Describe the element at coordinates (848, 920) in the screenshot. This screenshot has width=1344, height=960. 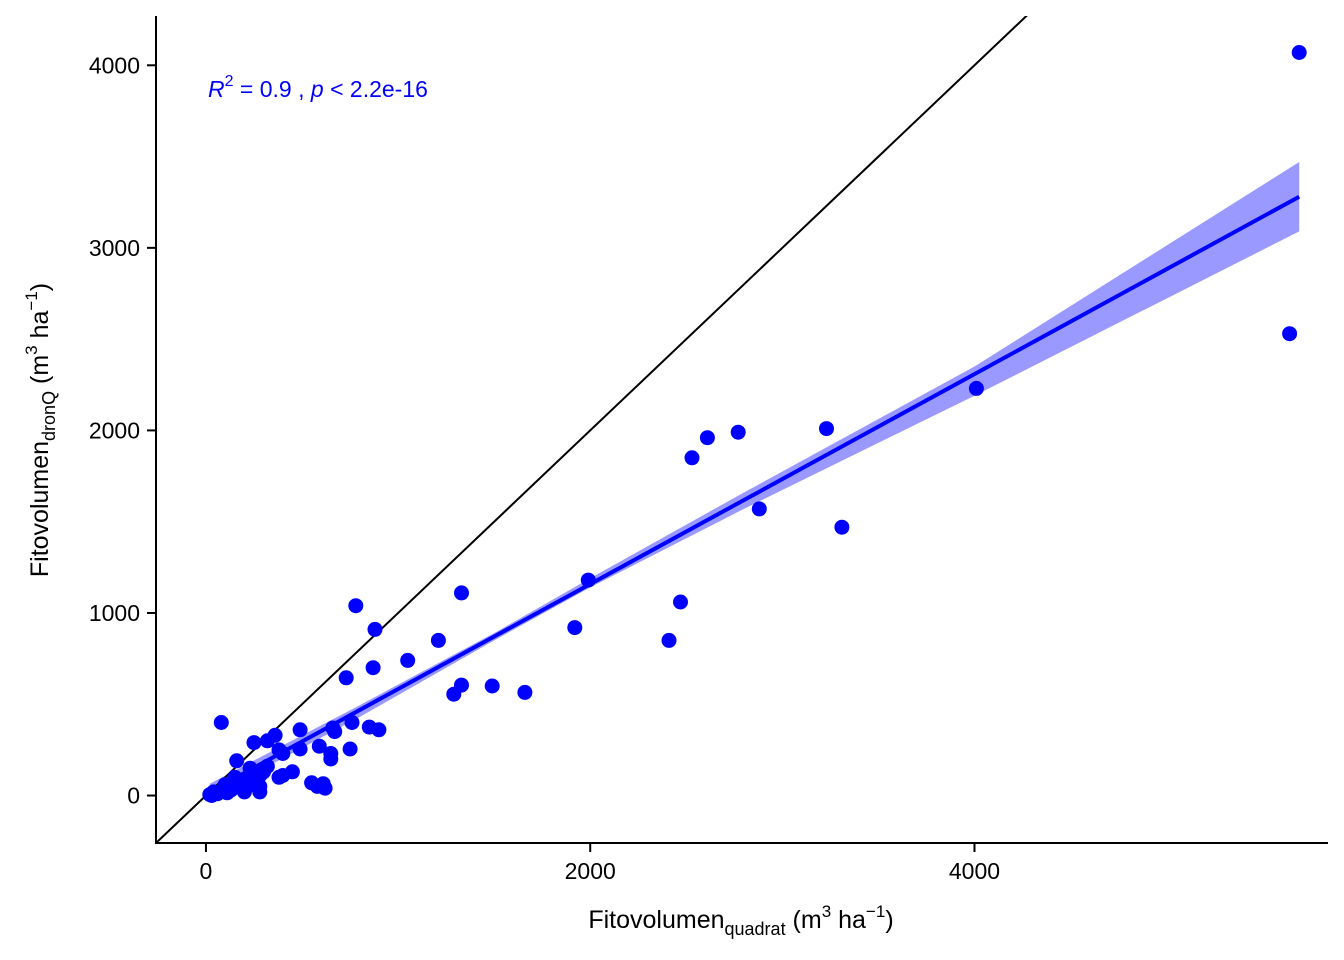
I see `x-title-unit-mid: ha` at that location.